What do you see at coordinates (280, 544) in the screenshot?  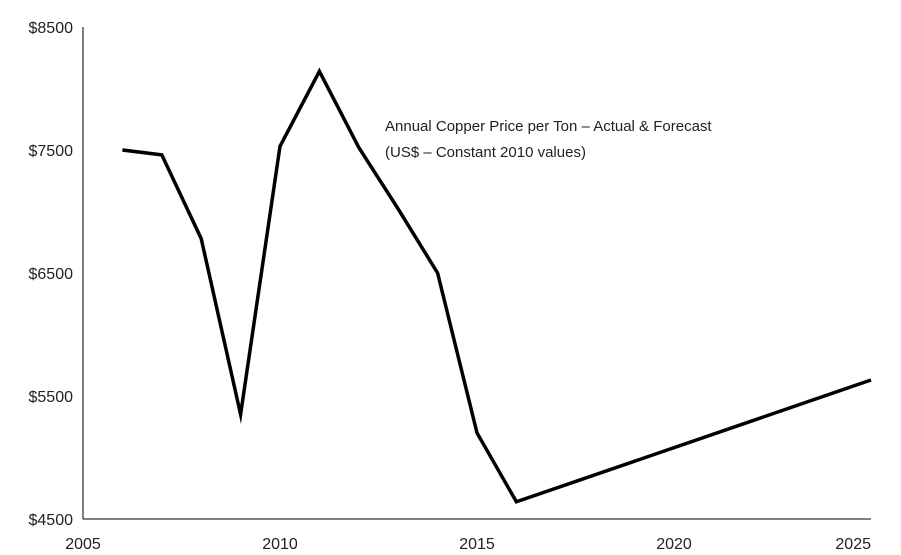 I see `x-tick-label: 2010` at bounding box center [280, 544].